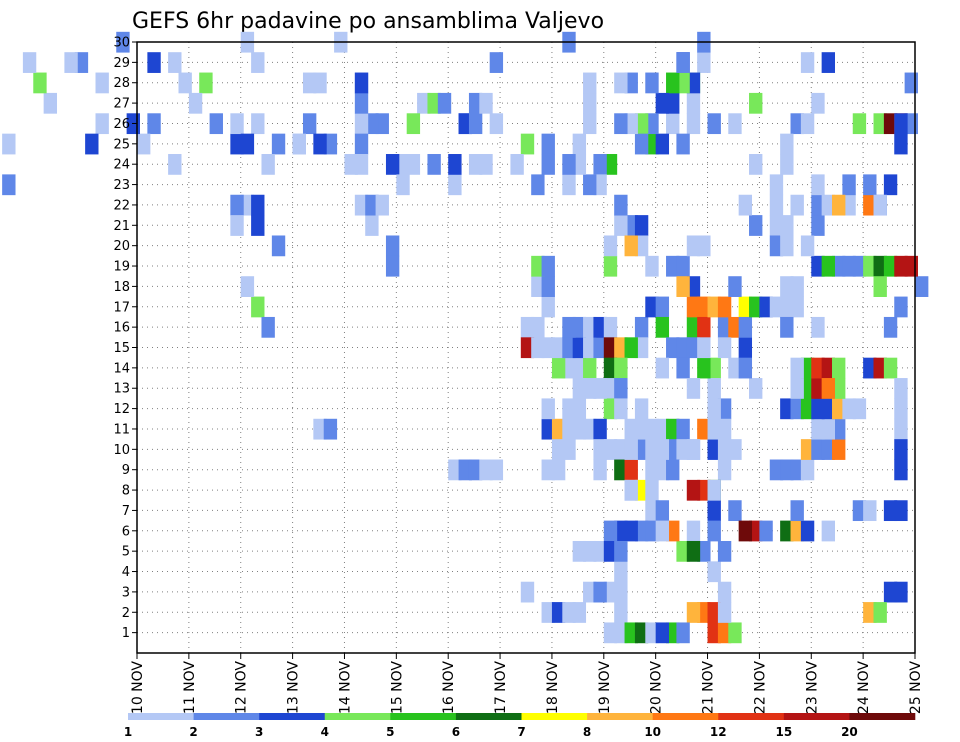  I want to click on colorbar-label: 12, so click(718, 732).